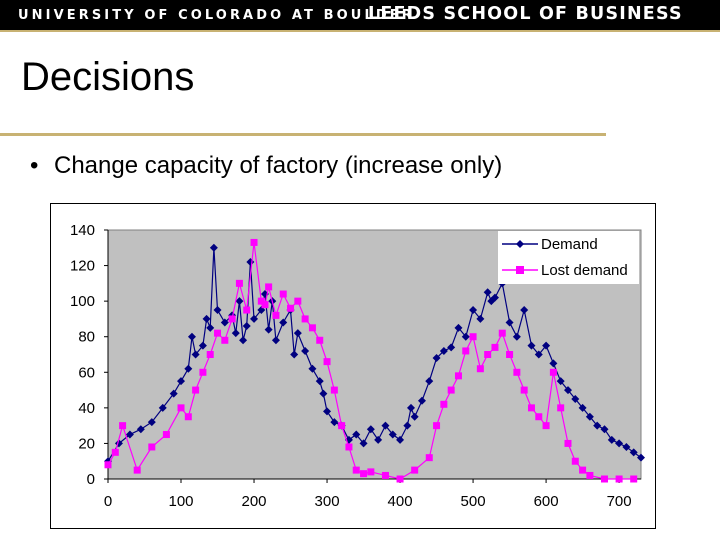  What do you see at coordinates (520, 244) in the screenshot?
I see `legend-marker-demand` at bounding box center [520, 244].